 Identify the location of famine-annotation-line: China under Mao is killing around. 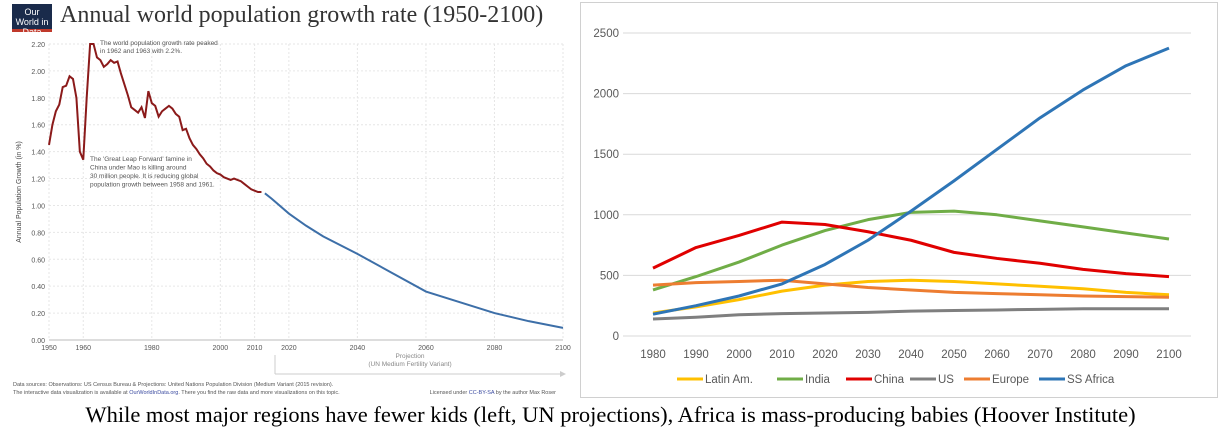
(138, 168).